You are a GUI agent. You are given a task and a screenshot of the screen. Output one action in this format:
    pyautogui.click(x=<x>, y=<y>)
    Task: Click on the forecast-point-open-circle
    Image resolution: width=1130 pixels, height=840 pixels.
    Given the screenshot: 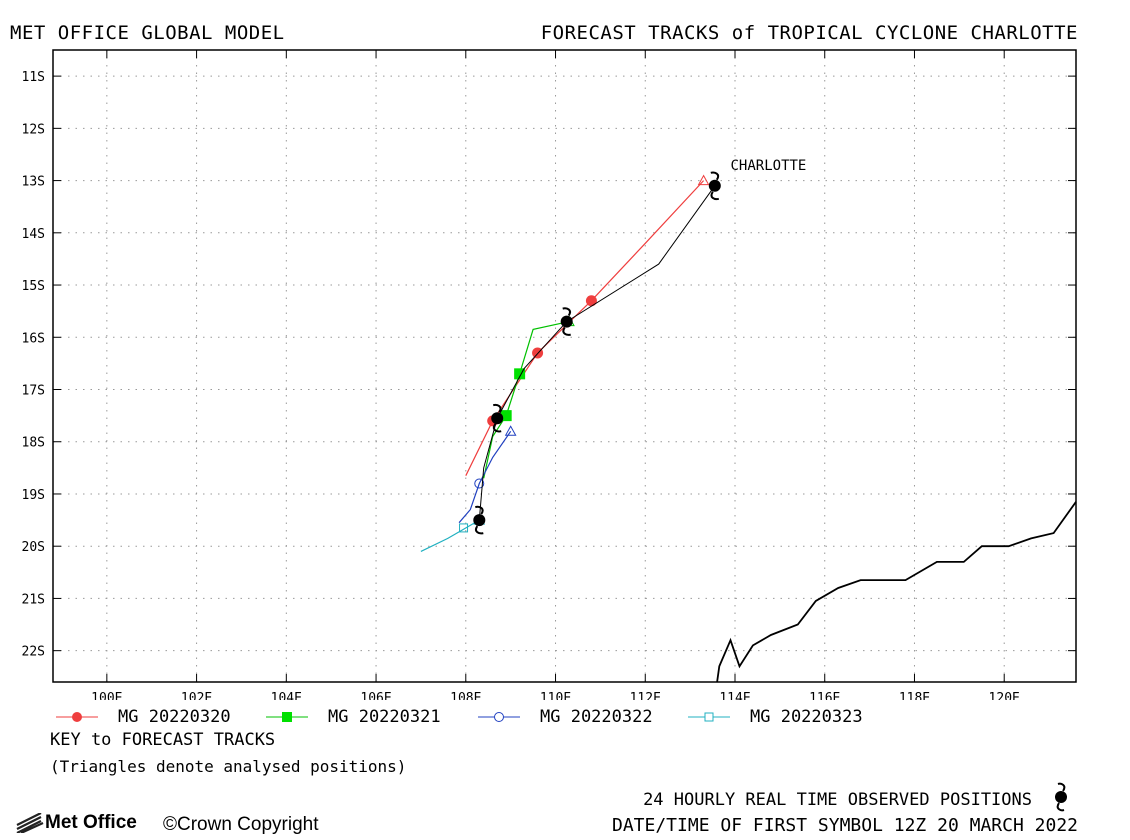 What is the action you would take?
    pyautogui.click(x=479, y=483)
    